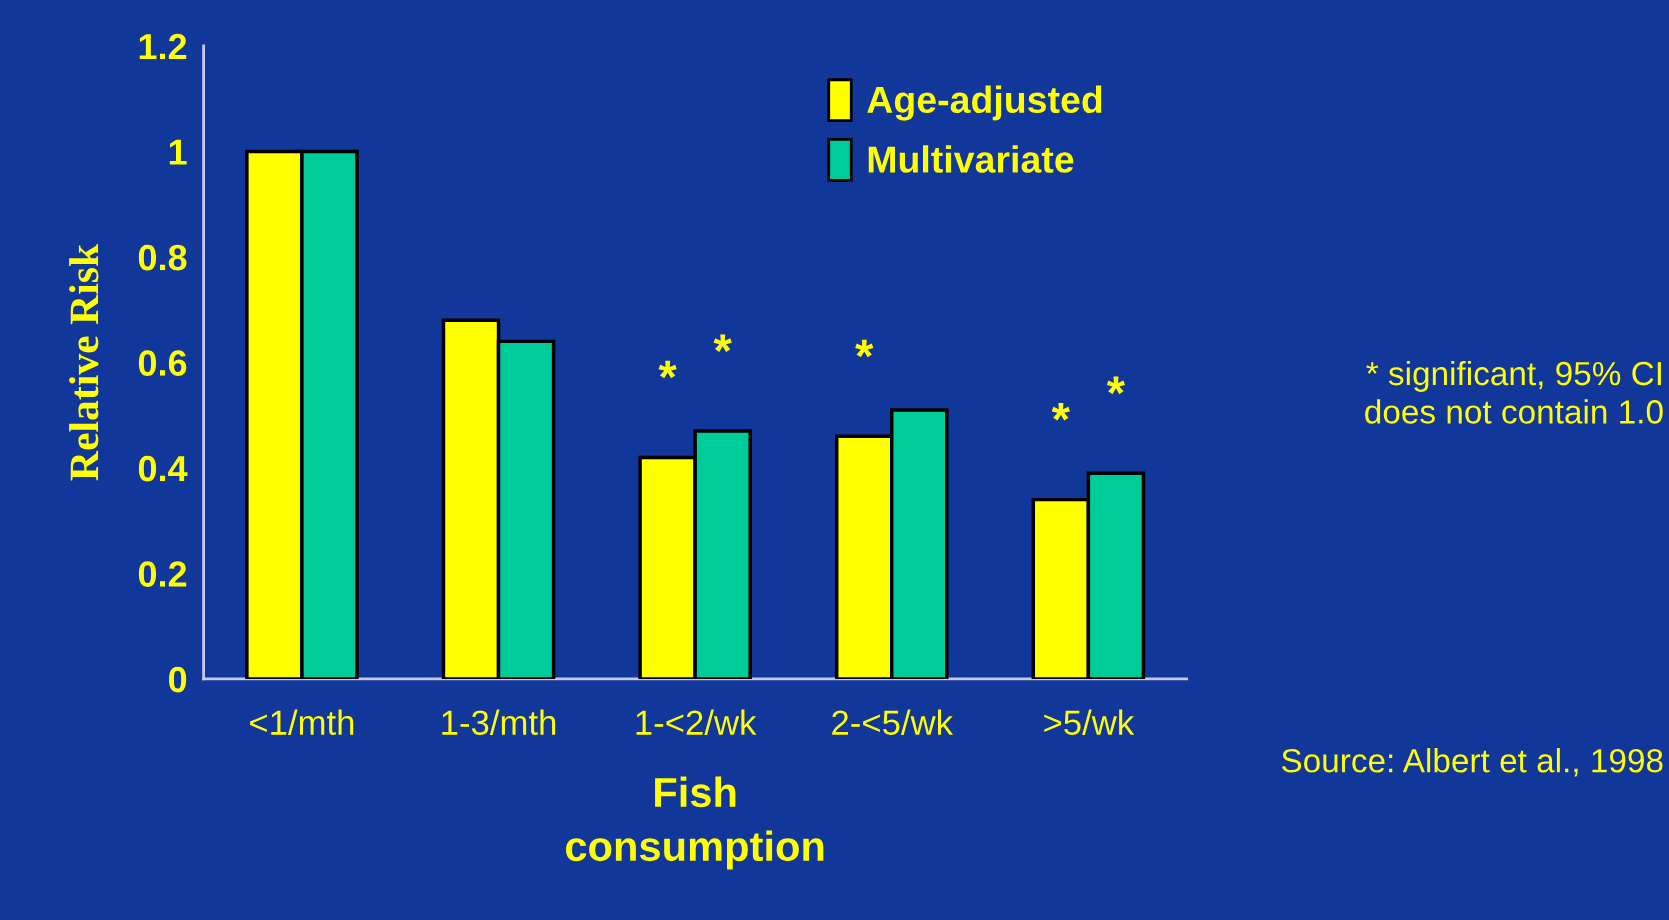 This screenshot has width=1669, height=920. I want to click on y-tick-label: 0.2, so click(162, 574).